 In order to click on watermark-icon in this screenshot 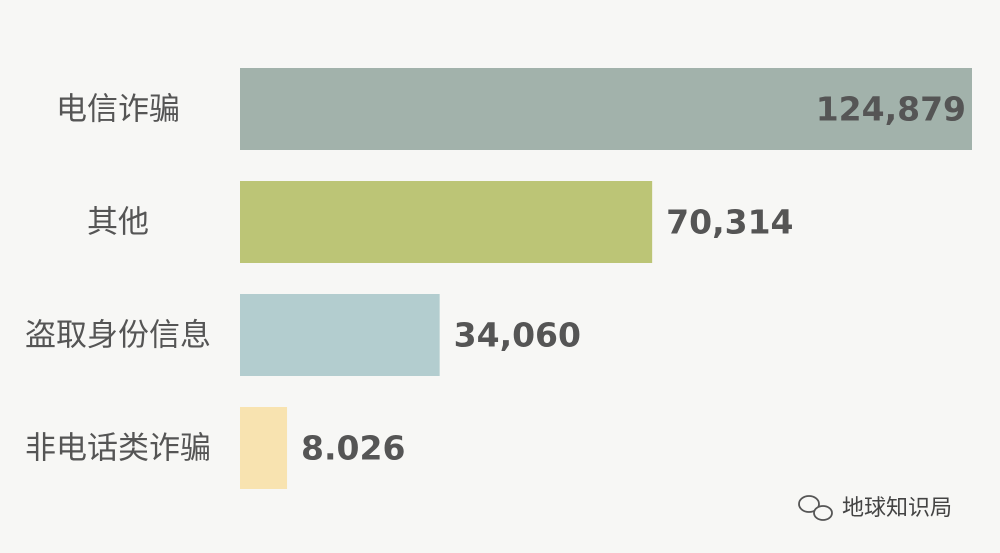, I will do `click(815, 508)`.